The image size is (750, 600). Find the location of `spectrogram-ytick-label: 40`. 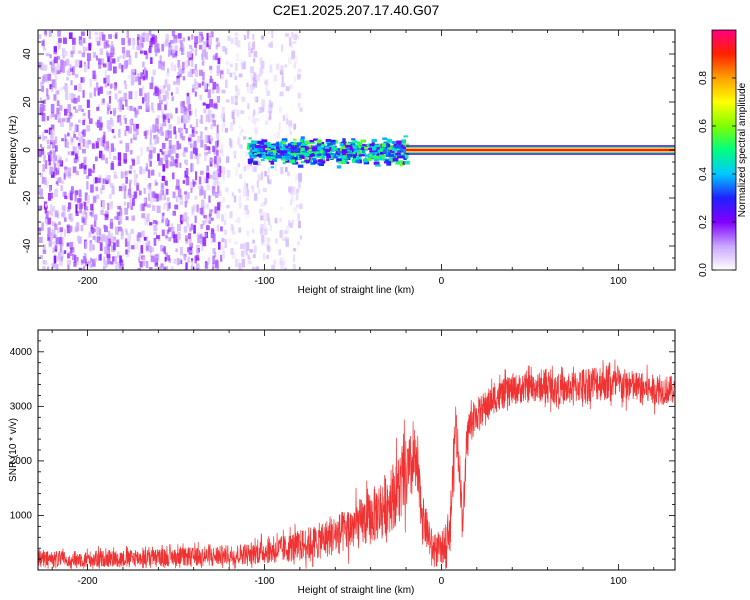

spectrogram-ytick-label: 40 is located at coordinates (27, 54).